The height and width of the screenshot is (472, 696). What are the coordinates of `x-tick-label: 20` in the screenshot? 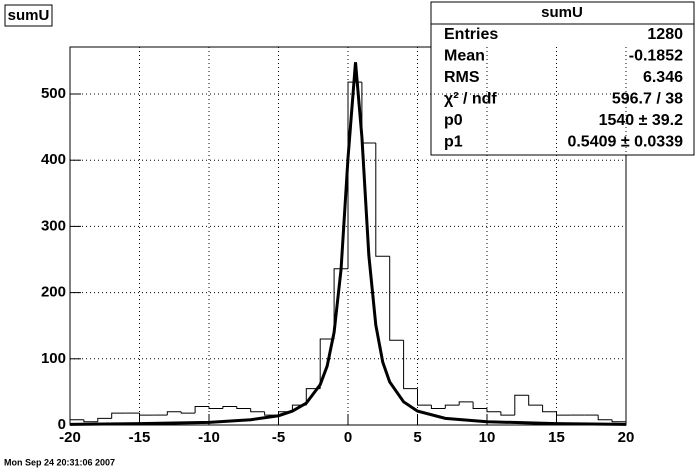 It's located at (626, 437).